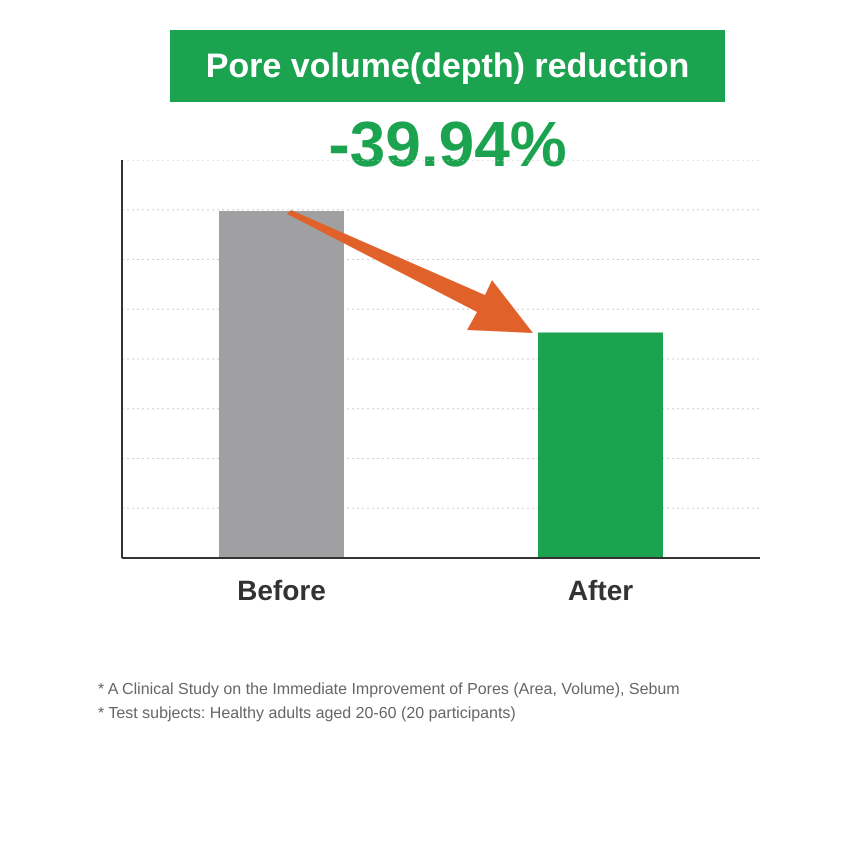  Describe the element at coordinates (307, 714) in the screenshot. I see `text: * Test subjects: Healthy adults aged 20-60 (20 participants)` at that location.